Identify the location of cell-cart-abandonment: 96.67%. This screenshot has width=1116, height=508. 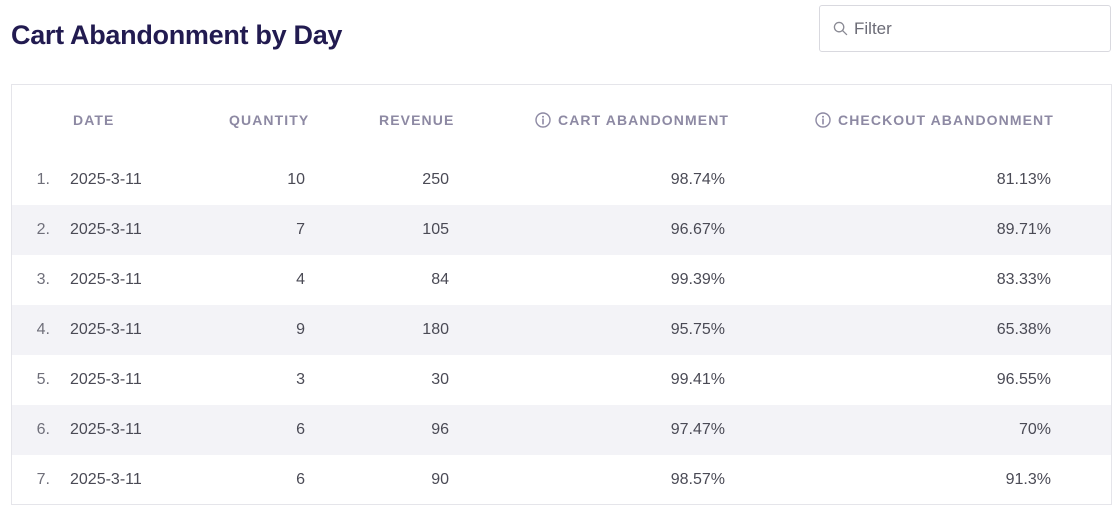
(697, 229).